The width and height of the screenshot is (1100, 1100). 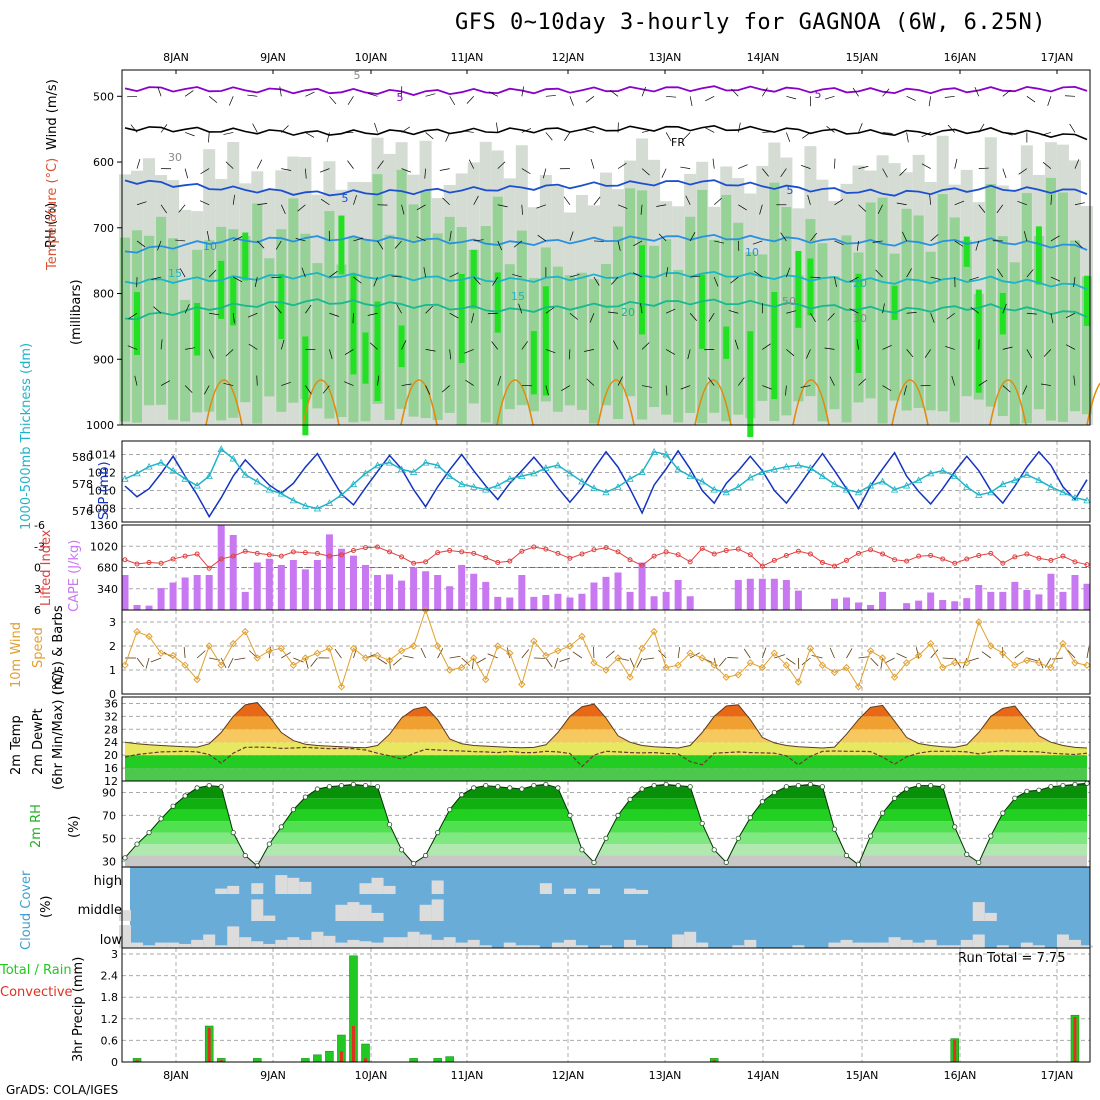 I want to click on y-tick-label: 500, so click(x=103, y=96).